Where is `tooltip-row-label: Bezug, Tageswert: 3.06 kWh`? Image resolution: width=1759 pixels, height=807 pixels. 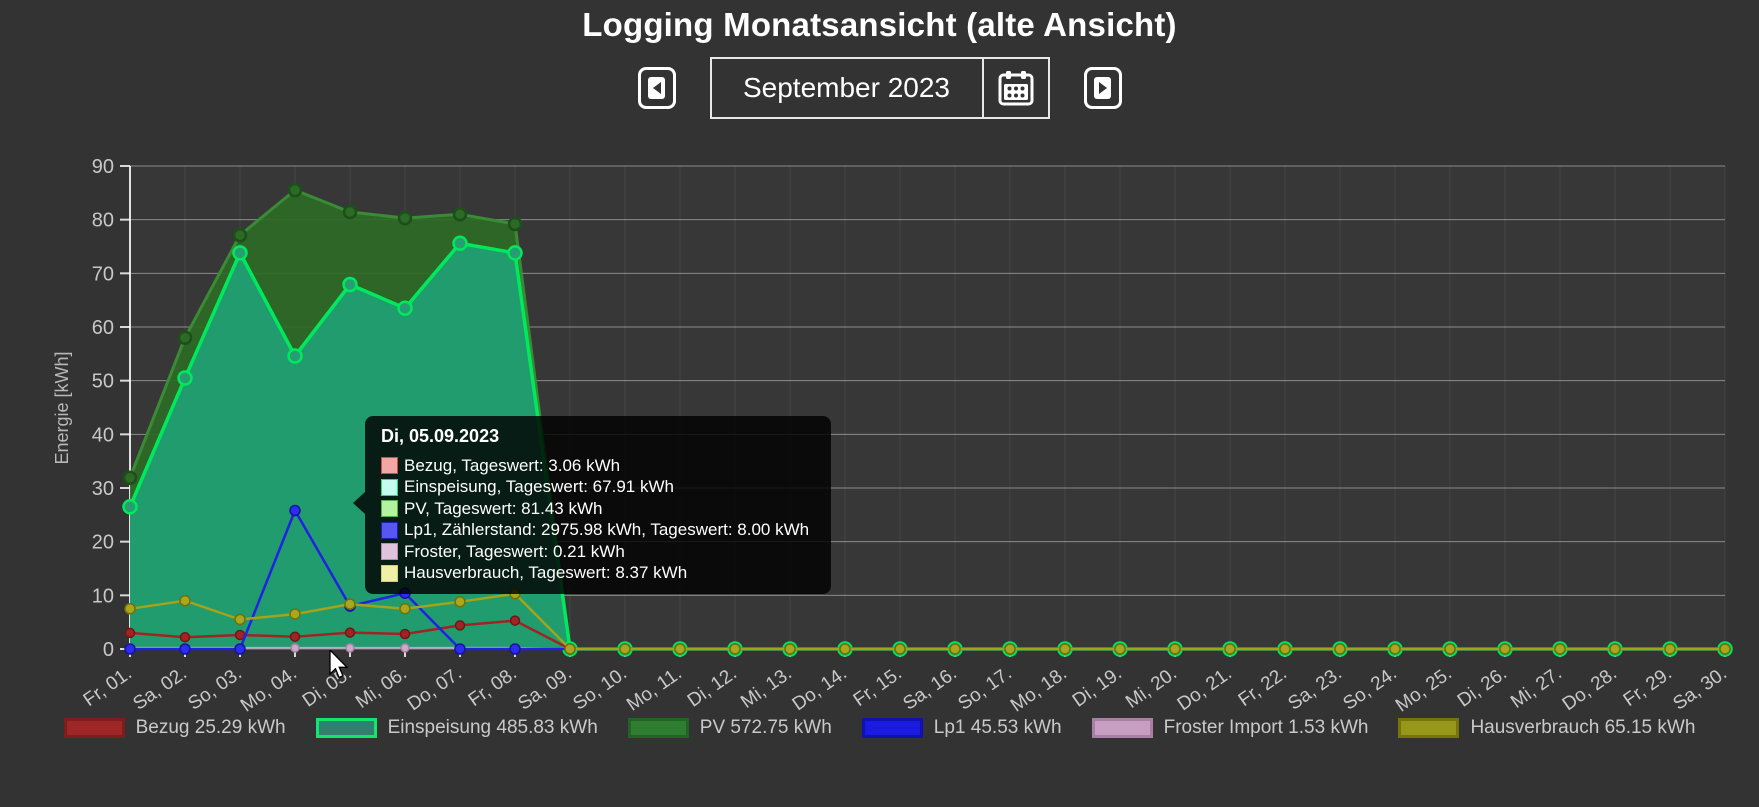 tooltip-row-label: Bezug, Tageswert: 3.06 kWh is located at coordinates (512, 465).